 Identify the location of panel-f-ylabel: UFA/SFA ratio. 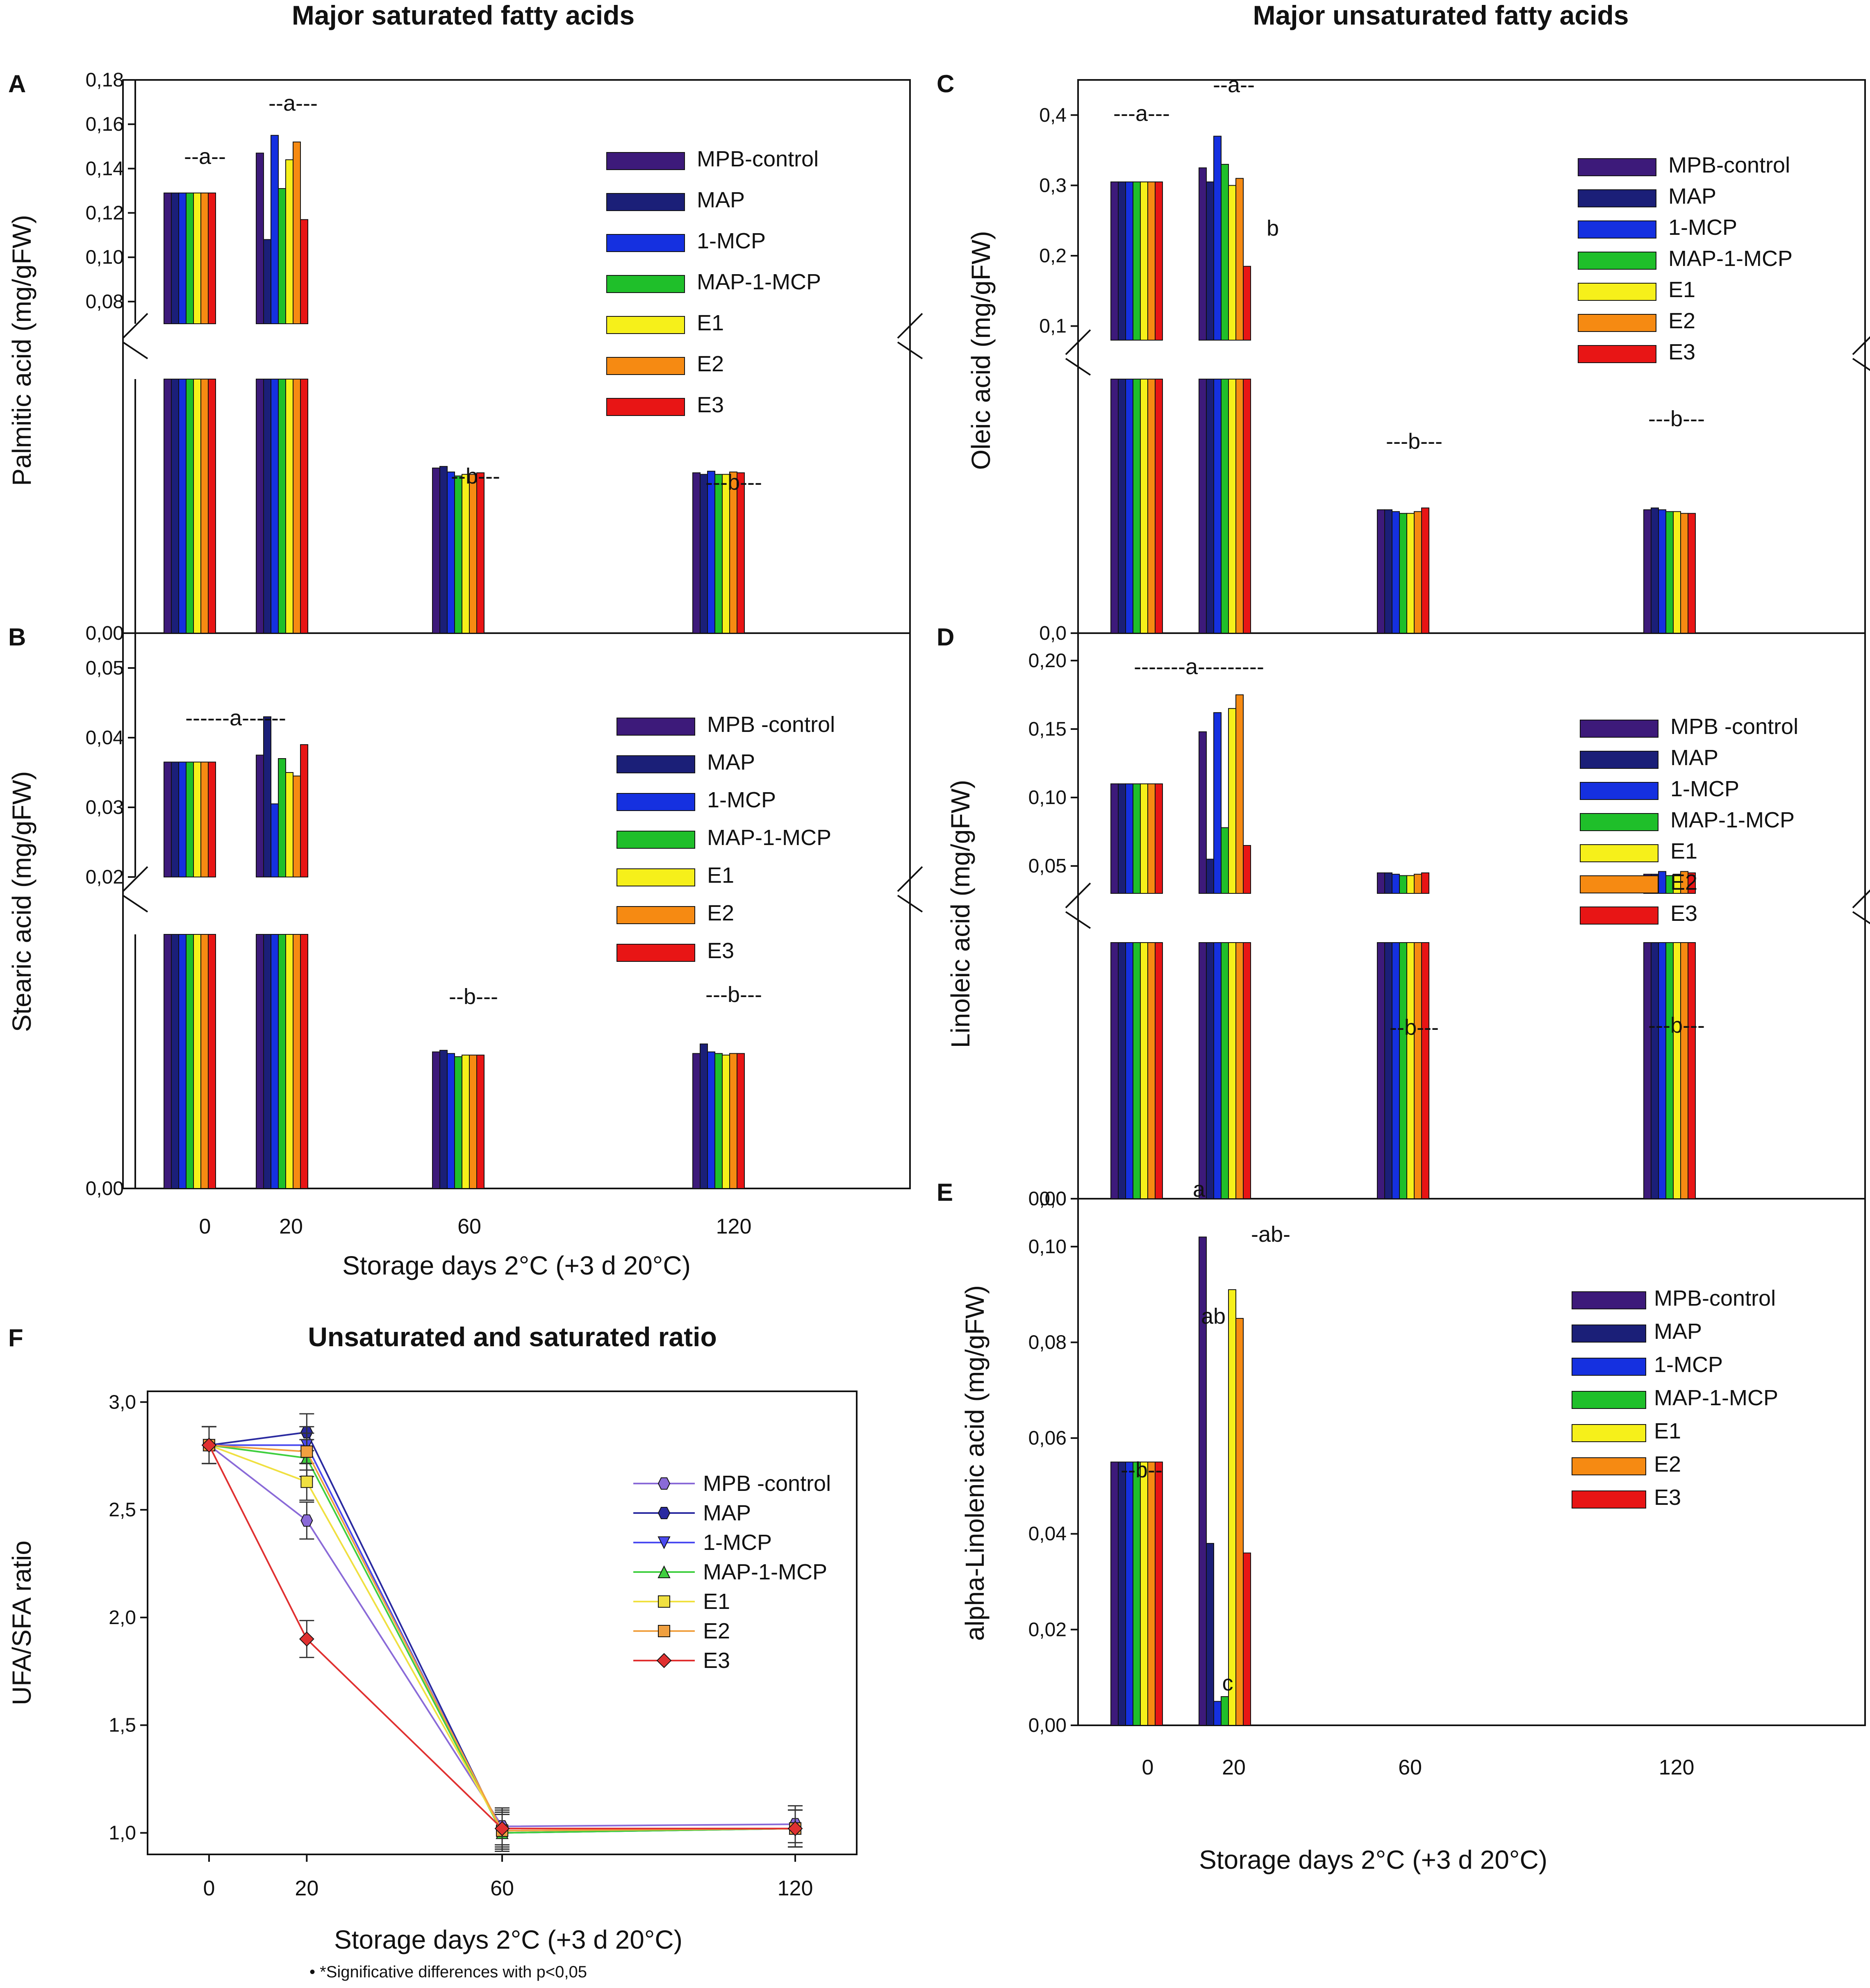
(21, 1622).